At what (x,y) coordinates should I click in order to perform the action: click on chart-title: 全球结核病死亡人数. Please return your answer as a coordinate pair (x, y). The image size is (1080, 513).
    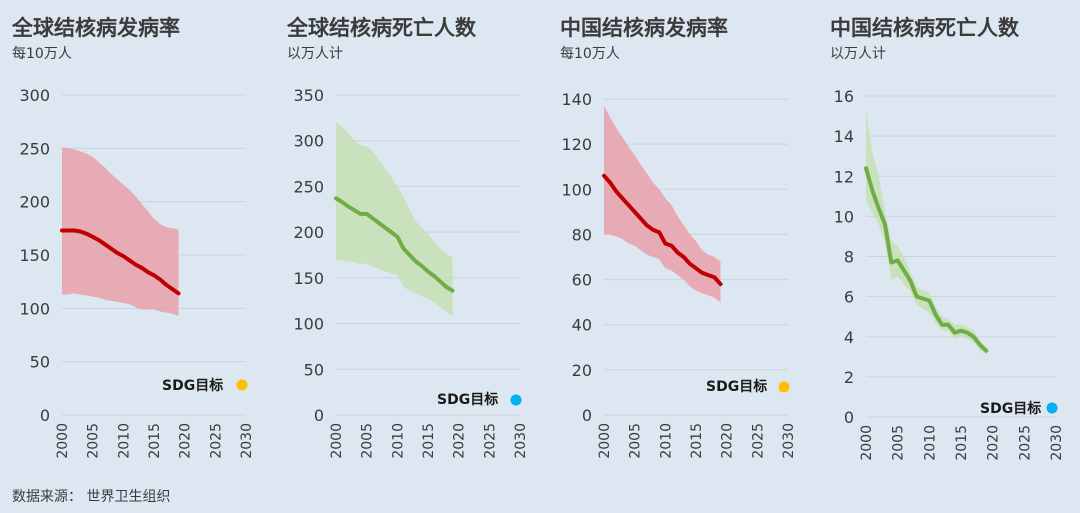
    Looking at the image, I should click on (381, 28).